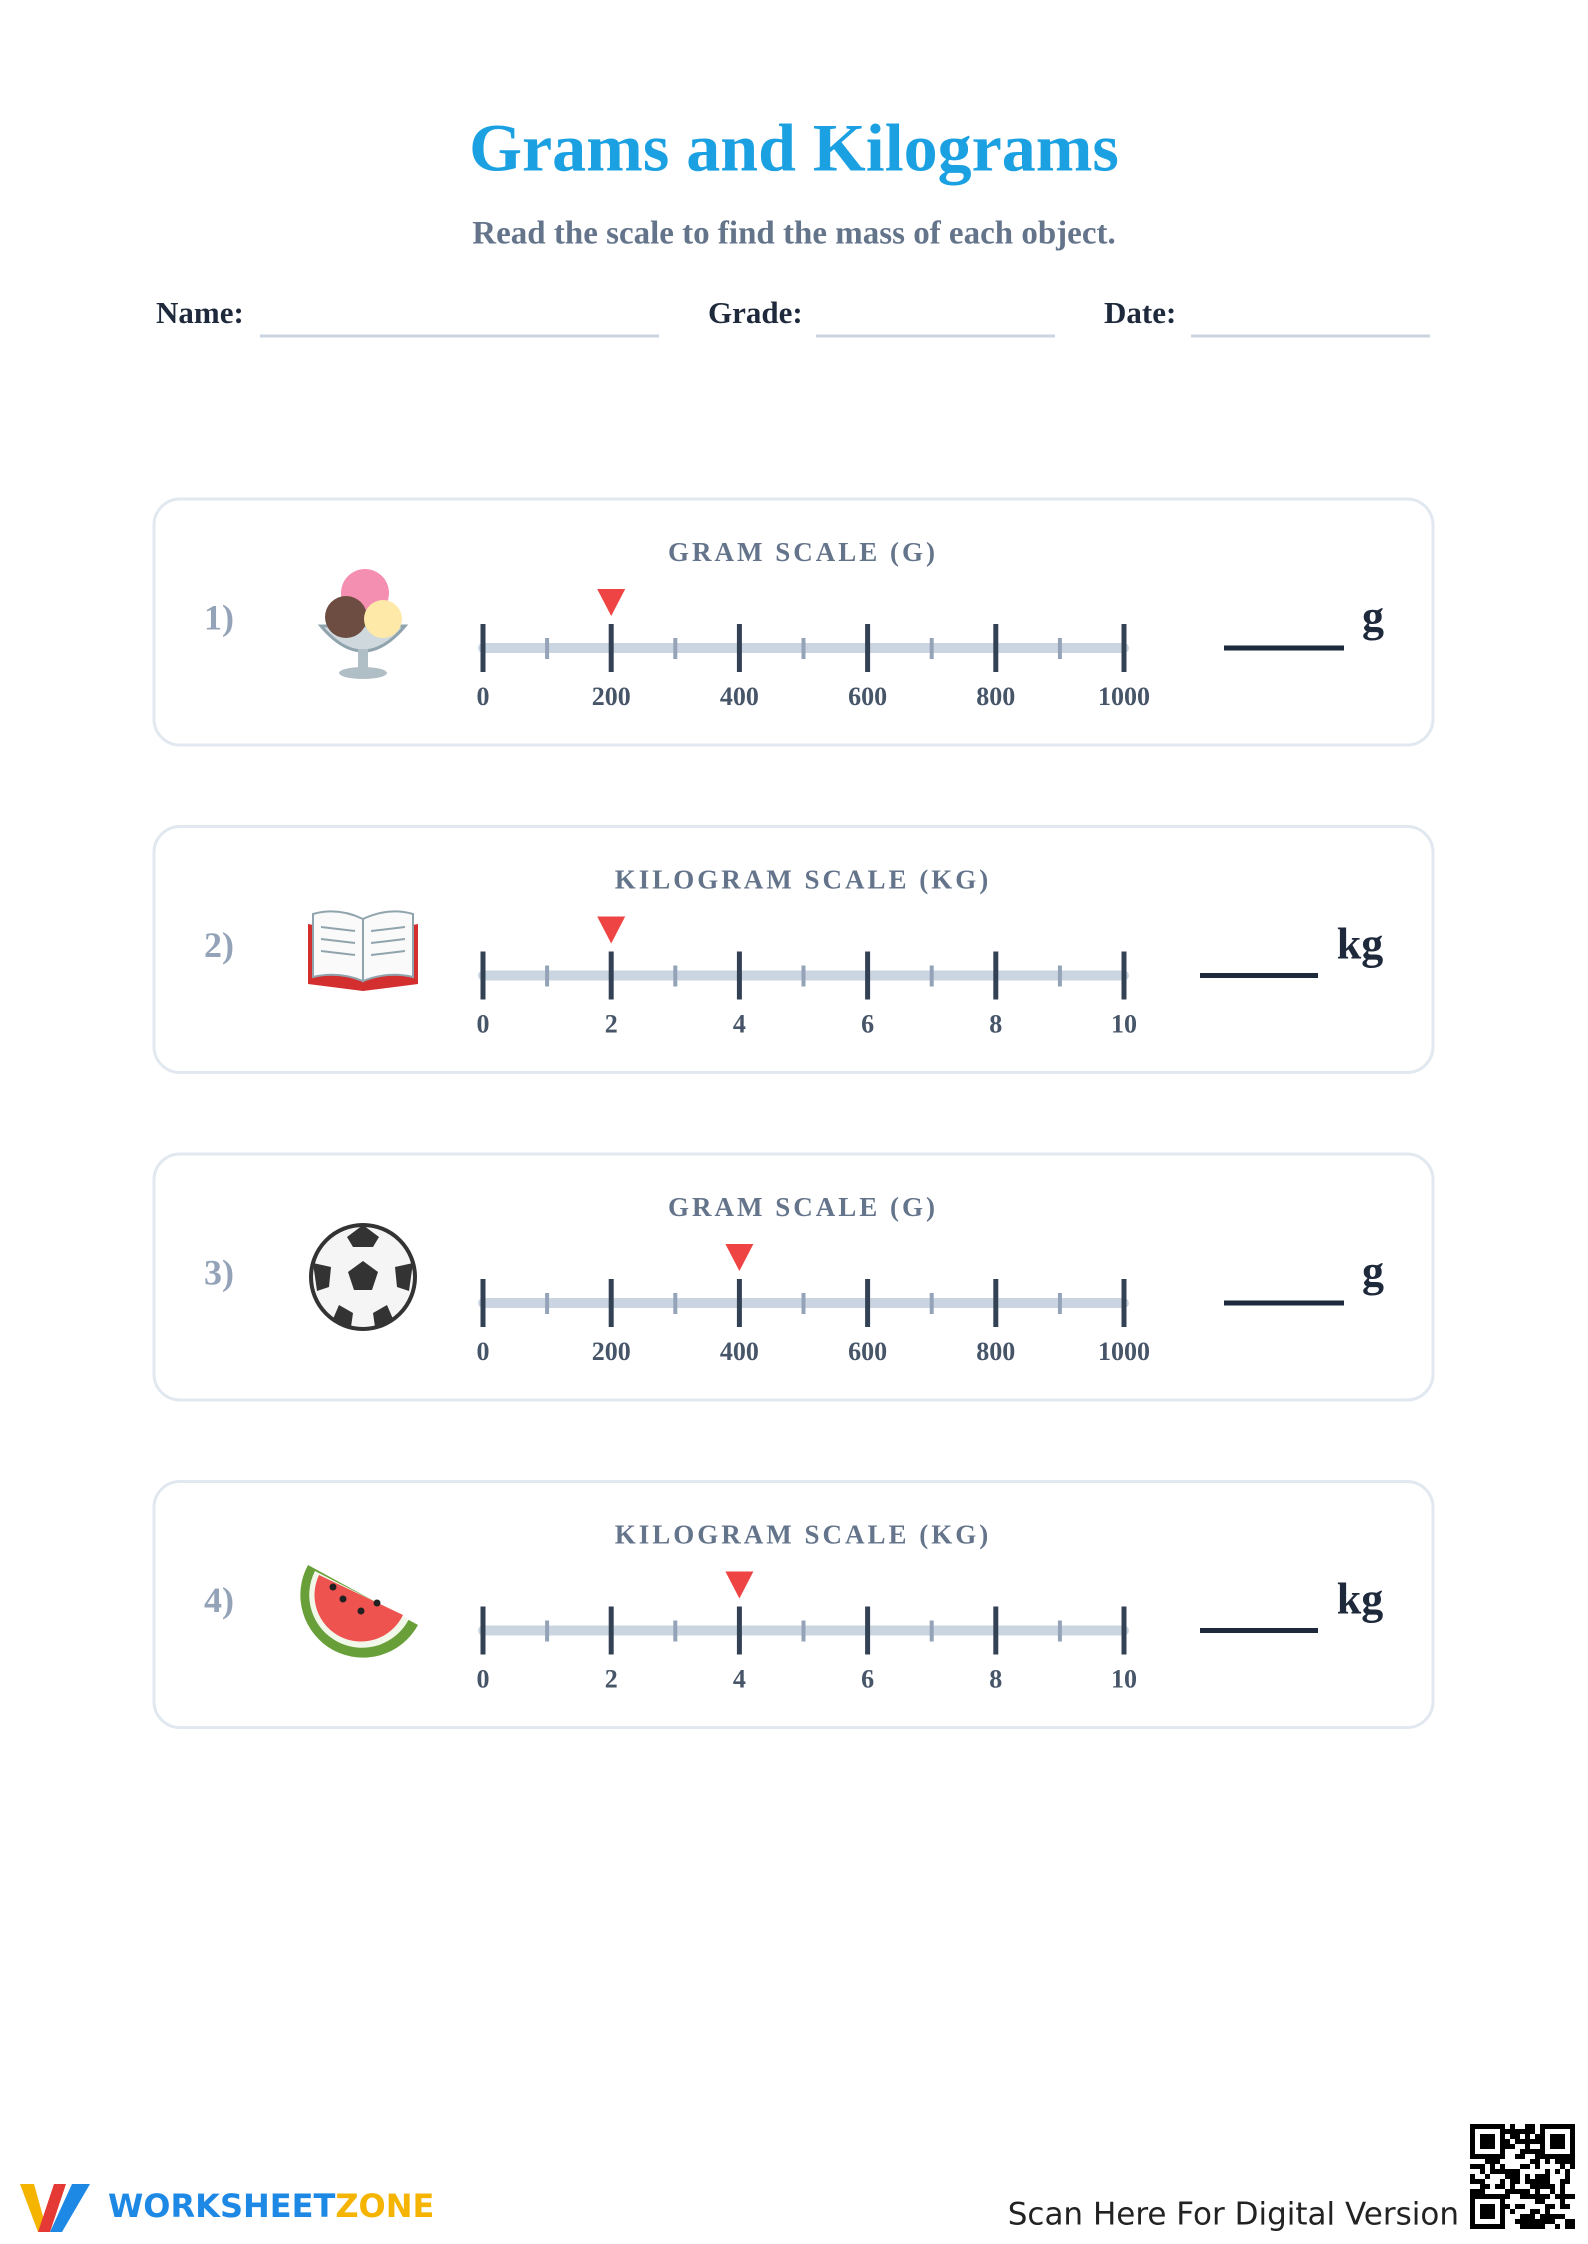 The width and height of the screenshot is (1588, 2244). Describe the element at coordinates (1124, 696) in the screenshot. I see `tick-label: 1000` at that location.